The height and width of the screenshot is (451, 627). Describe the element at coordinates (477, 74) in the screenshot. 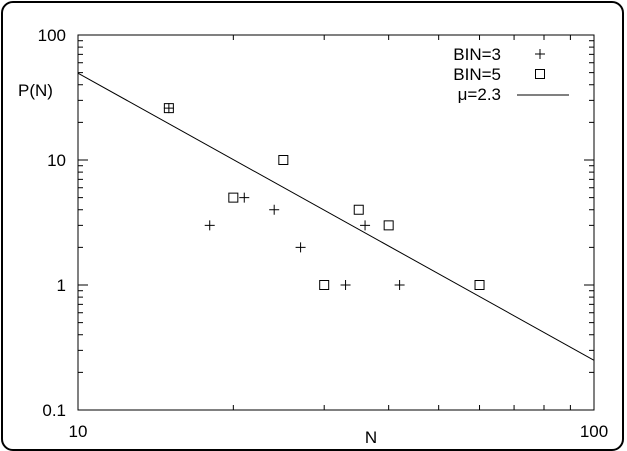

I see `legend-label-bin5: BIN=5` at that location.